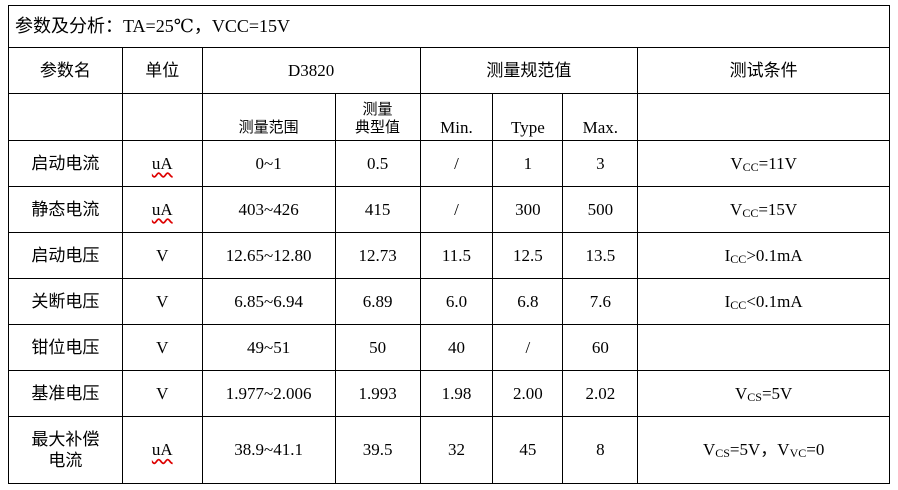 The width and height of the screenshot is (898, 490). What do you see at coordinates (600, 255) in the screenshot?
I see `cell: 13.5` at bounding box center [600, 255].